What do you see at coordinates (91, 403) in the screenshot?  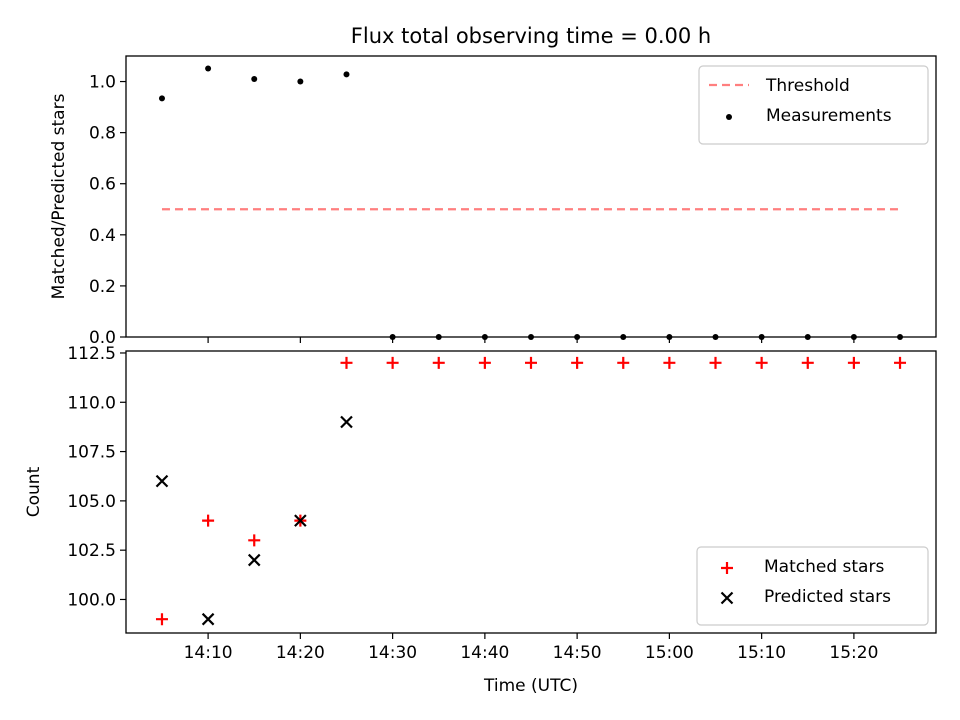 I see `count-panel-ytick-label: 110.0` at bounding box center [91, 403].